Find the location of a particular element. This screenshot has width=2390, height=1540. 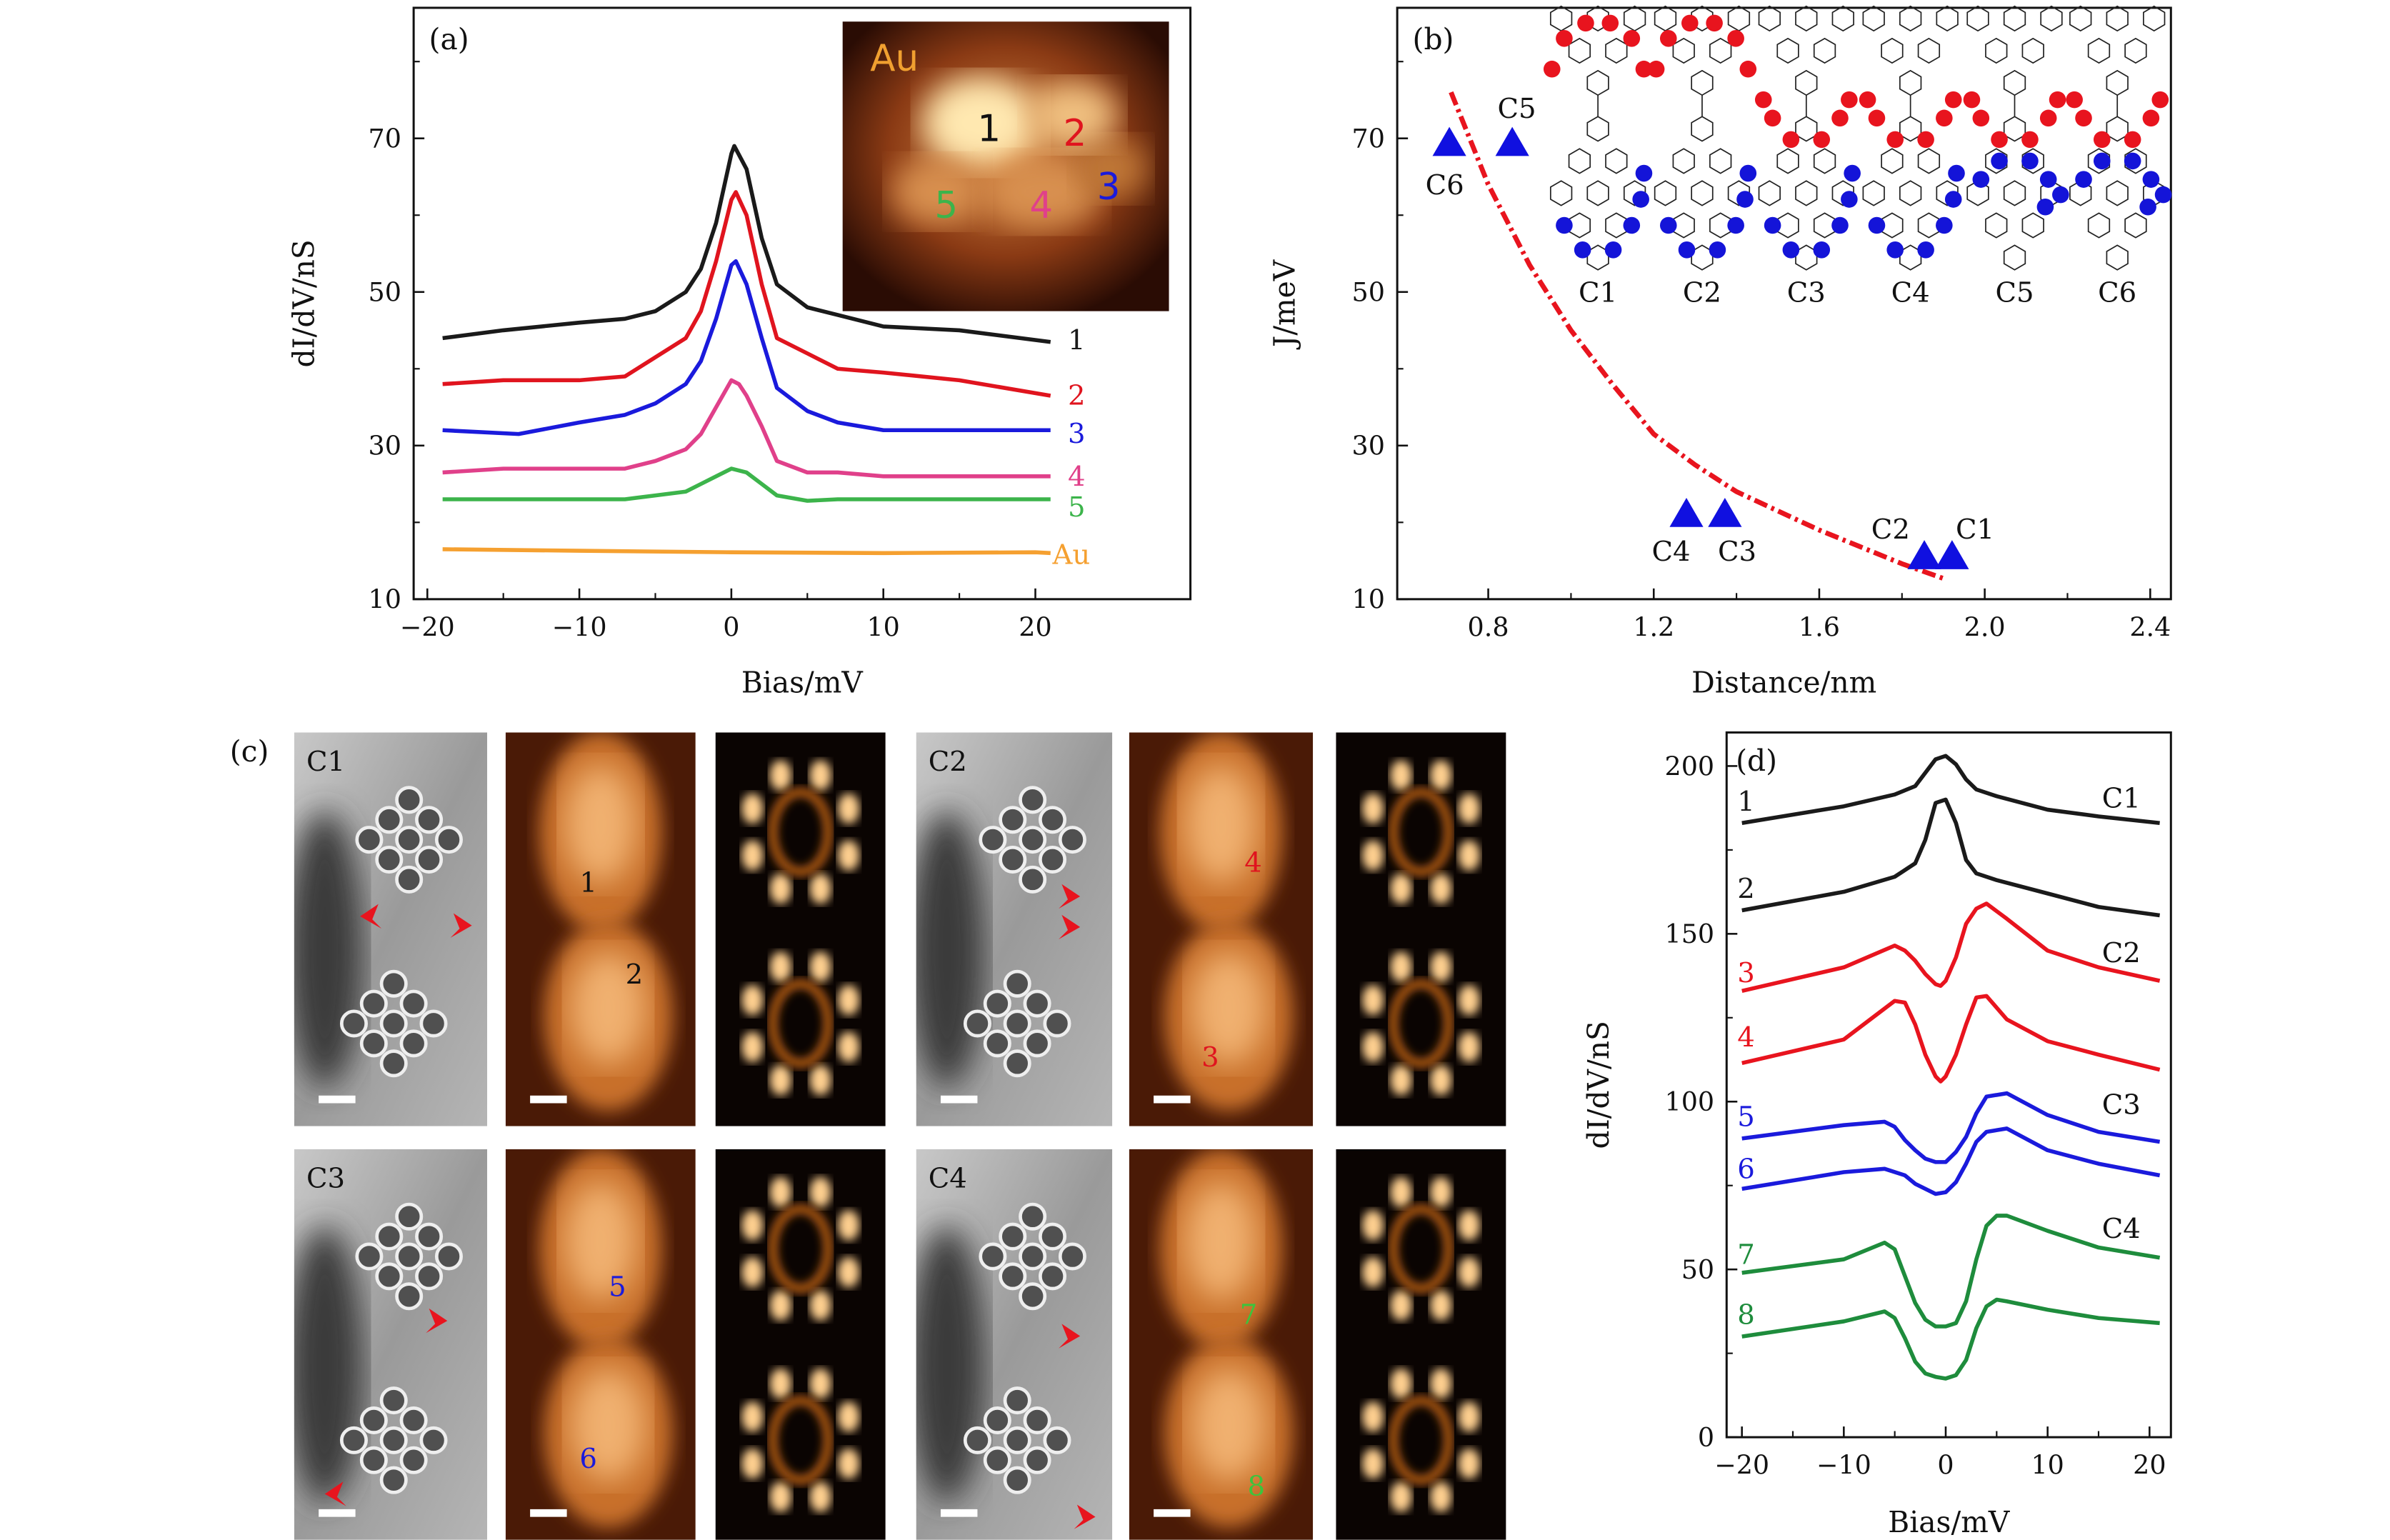

inset-label: 2 is located at coordinates (1075, 133).